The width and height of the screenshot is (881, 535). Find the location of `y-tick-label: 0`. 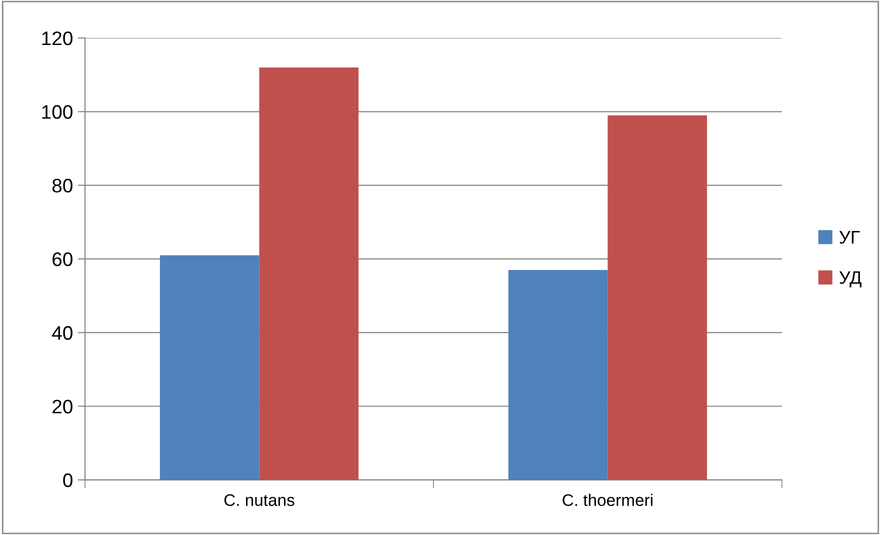

y-tick-label: 0 is located at coordinates (67, 480).